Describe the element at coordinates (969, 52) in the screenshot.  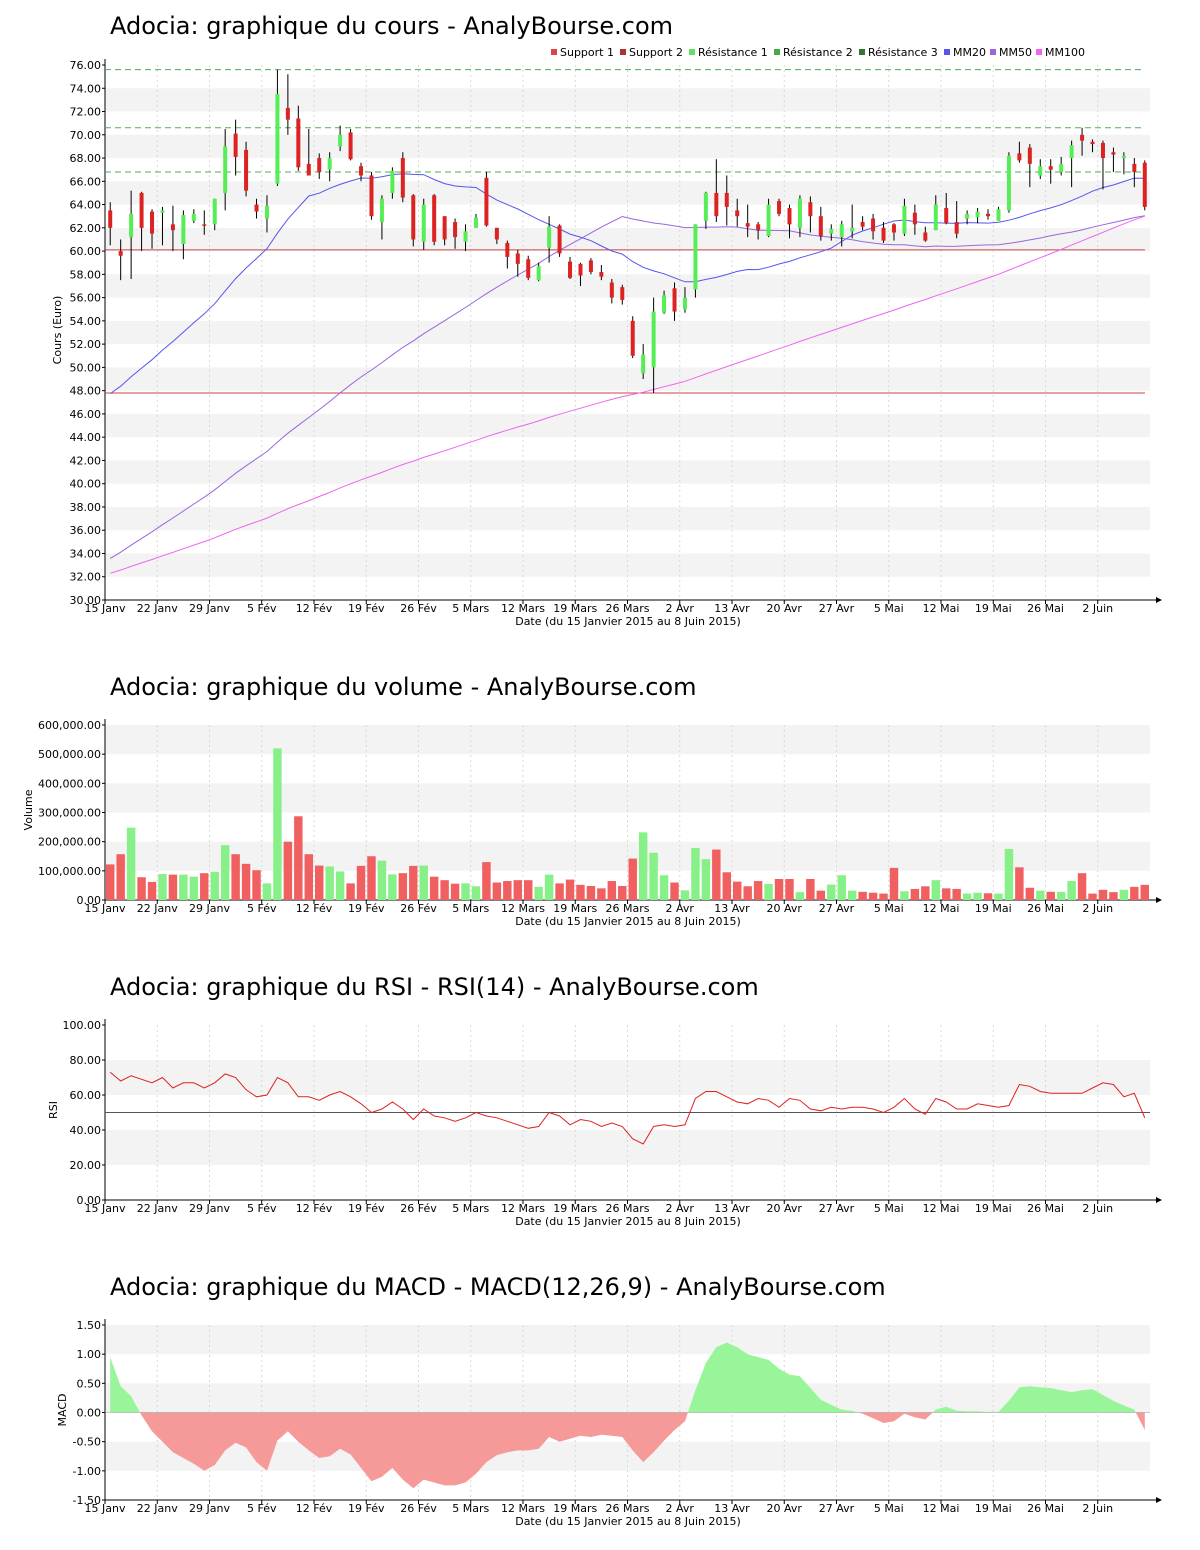
I see `legend-mm20: MM20` at that location.